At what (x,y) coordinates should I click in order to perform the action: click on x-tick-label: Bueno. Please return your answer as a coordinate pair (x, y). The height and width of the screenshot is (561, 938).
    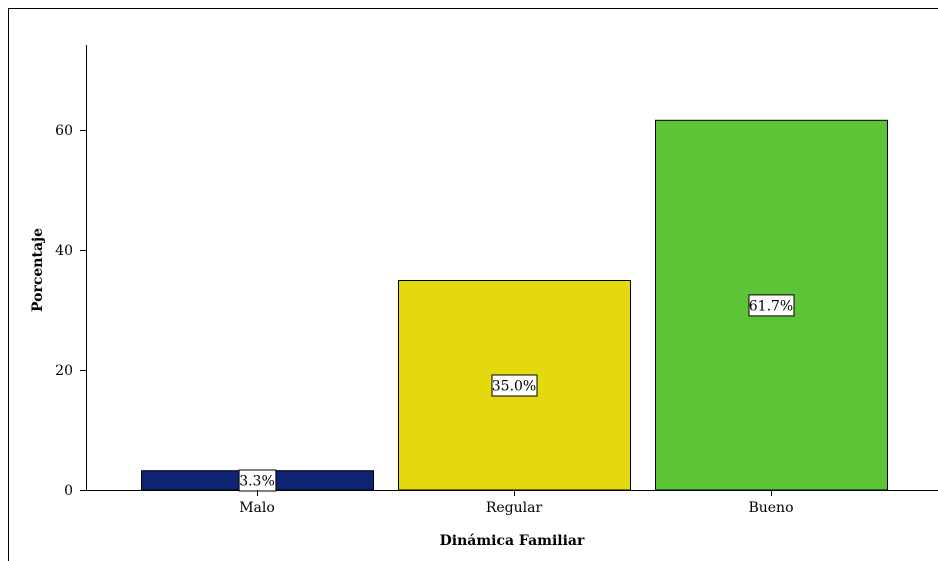
    Looking at the image, I should click on (770, 508).